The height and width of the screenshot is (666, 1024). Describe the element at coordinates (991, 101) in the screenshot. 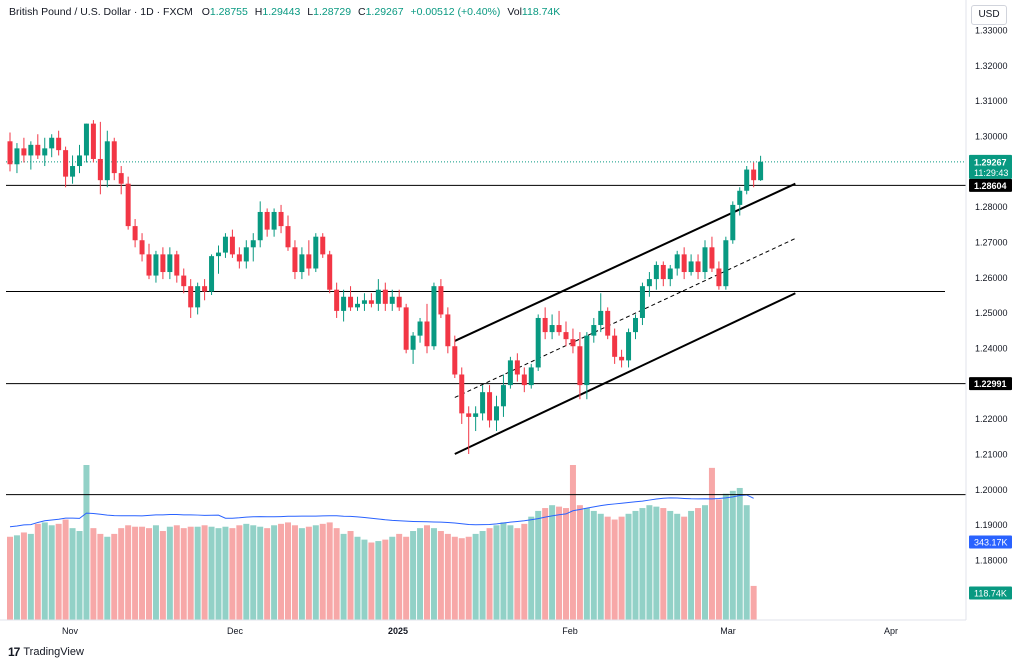

I see `y-tick-label: 1.31000` at that location.